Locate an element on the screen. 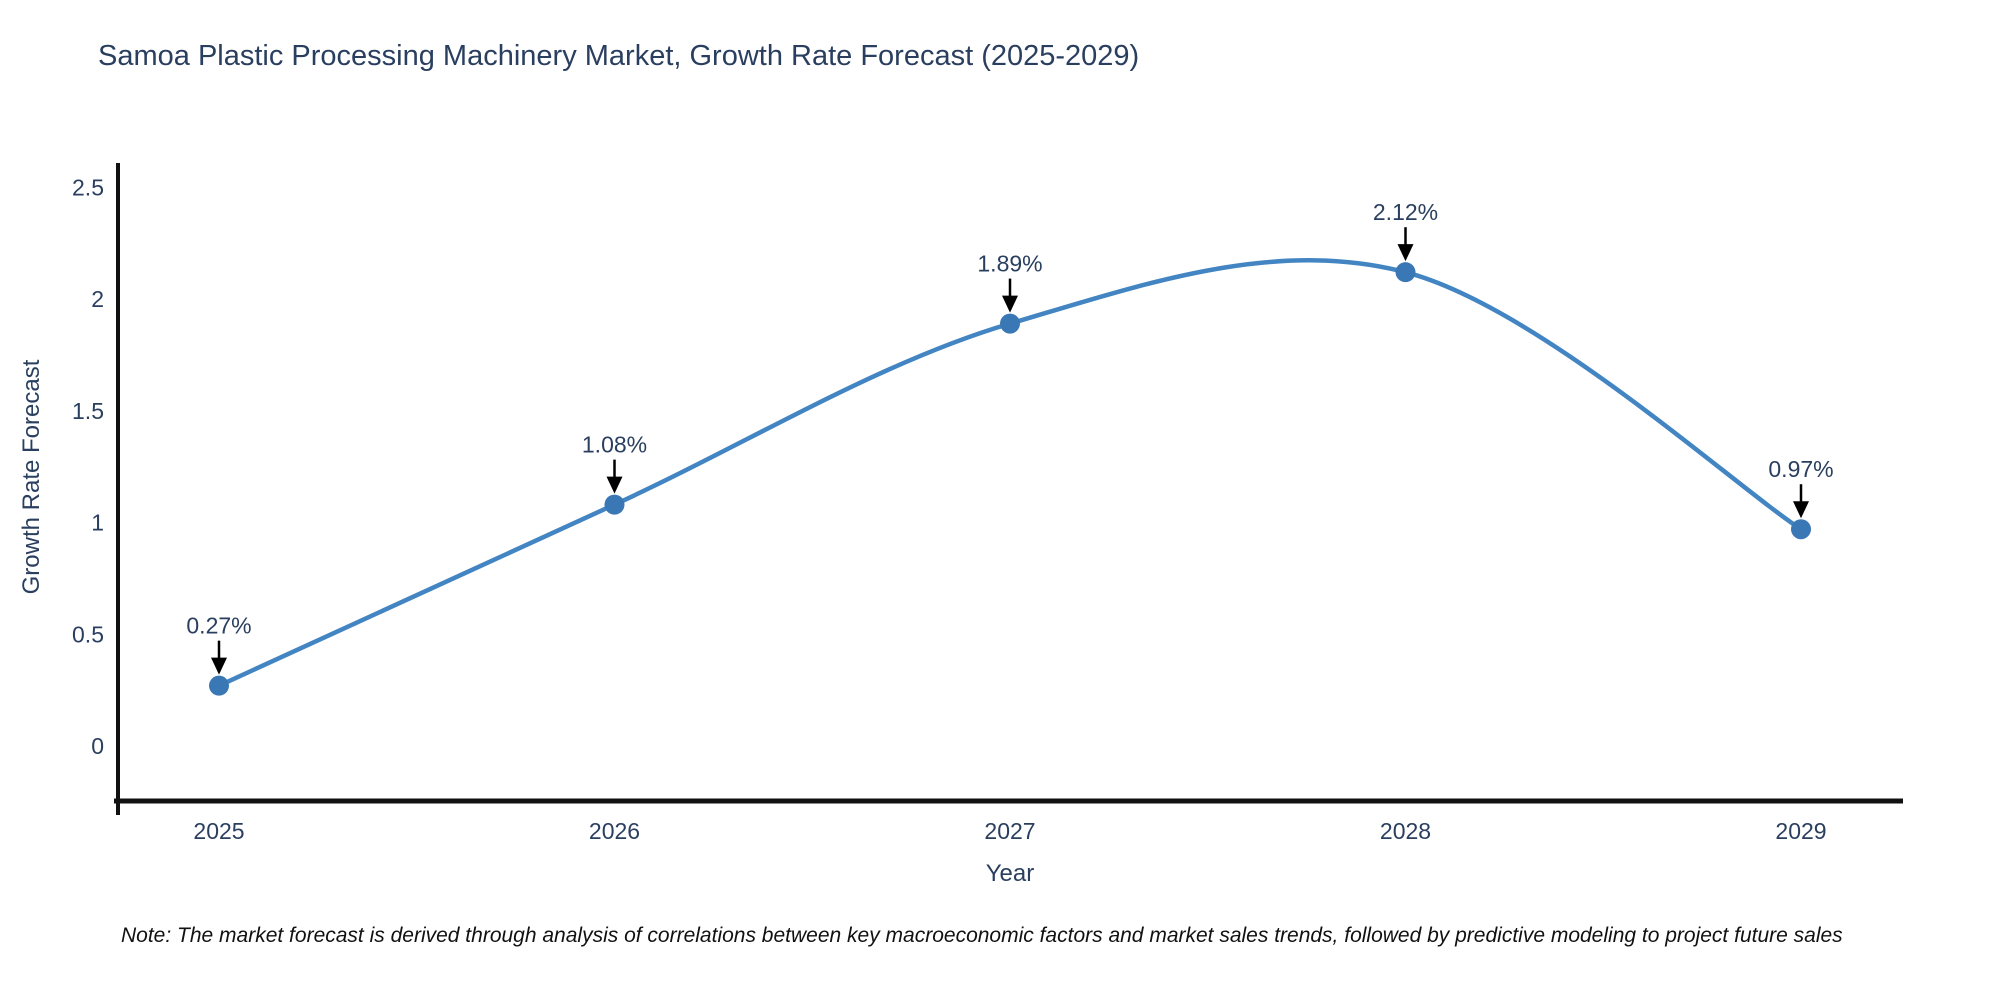 The image size is (2000, 1000). annotation-label-2029: 0.97% is located at coordinates (1800, 469).